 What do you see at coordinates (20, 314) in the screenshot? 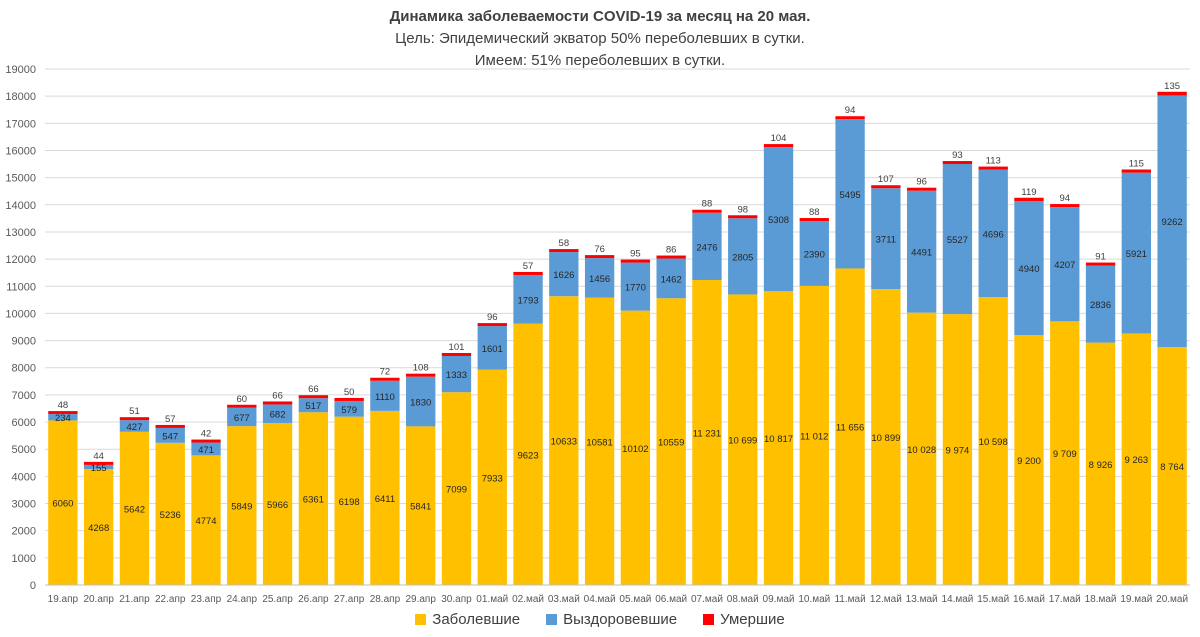
I see `y-tick-label: 10000` at bounding box center [20, 314].